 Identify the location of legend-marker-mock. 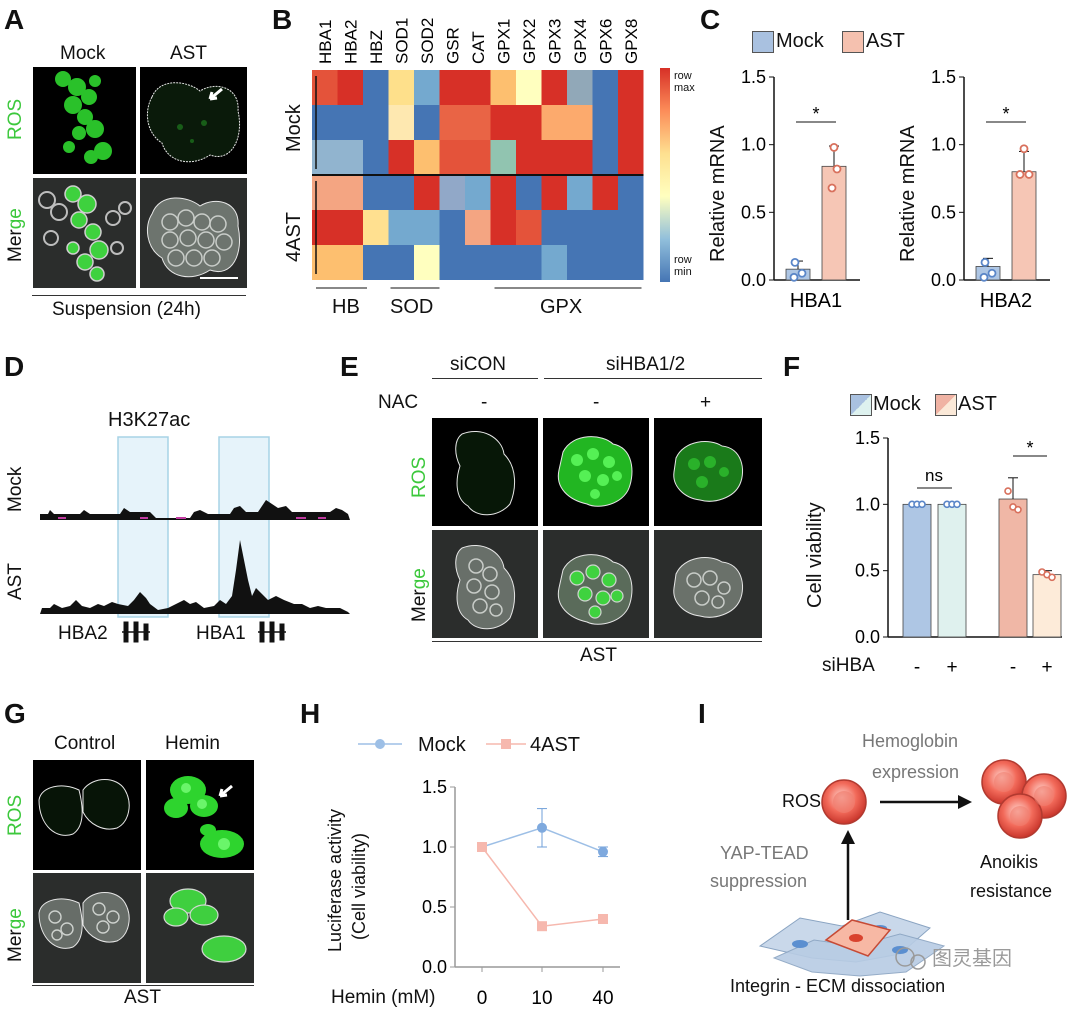
(380, 744).